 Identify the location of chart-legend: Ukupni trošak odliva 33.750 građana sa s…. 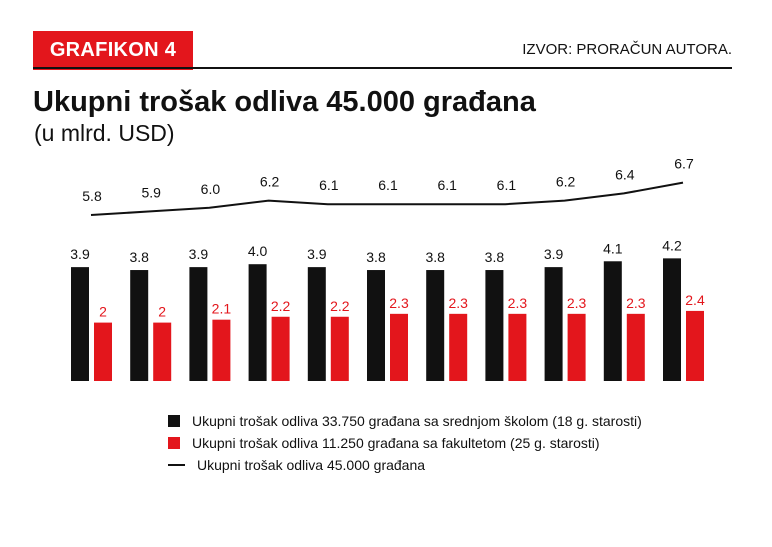
(405, 443).